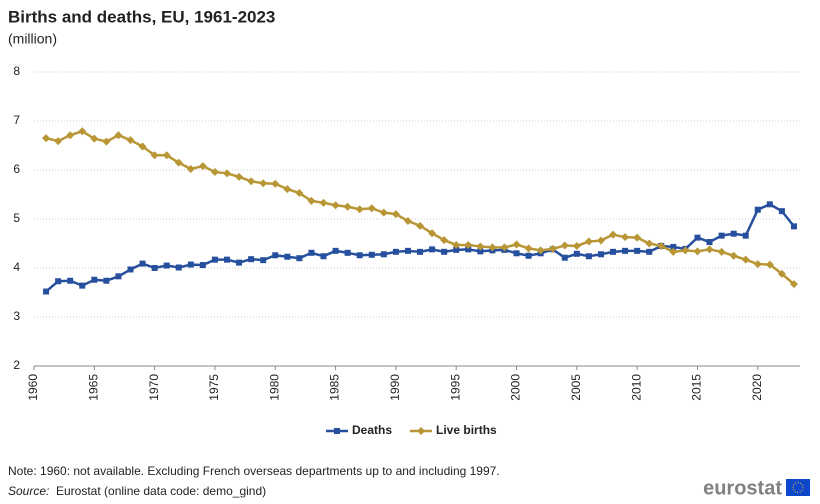 Image resolution: width=820 pixels, height=504 pixels. What do you see at coordinates (33, 387) in the screenshot?
I see `x-tick-label: 1960` at bounding box center [33, 387].